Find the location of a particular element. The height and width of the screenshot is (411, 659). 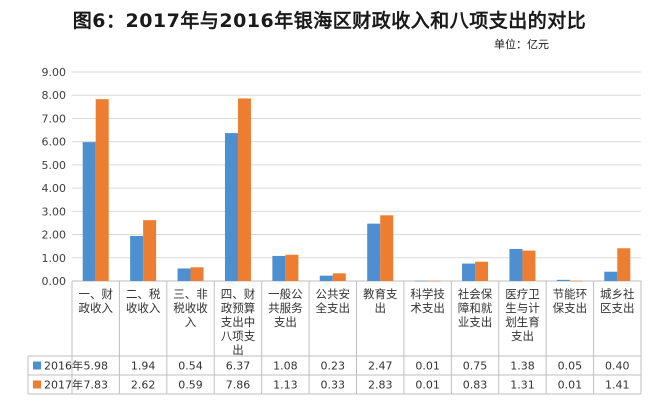

category-label: 八项支 is located at coordinates (238, 336).